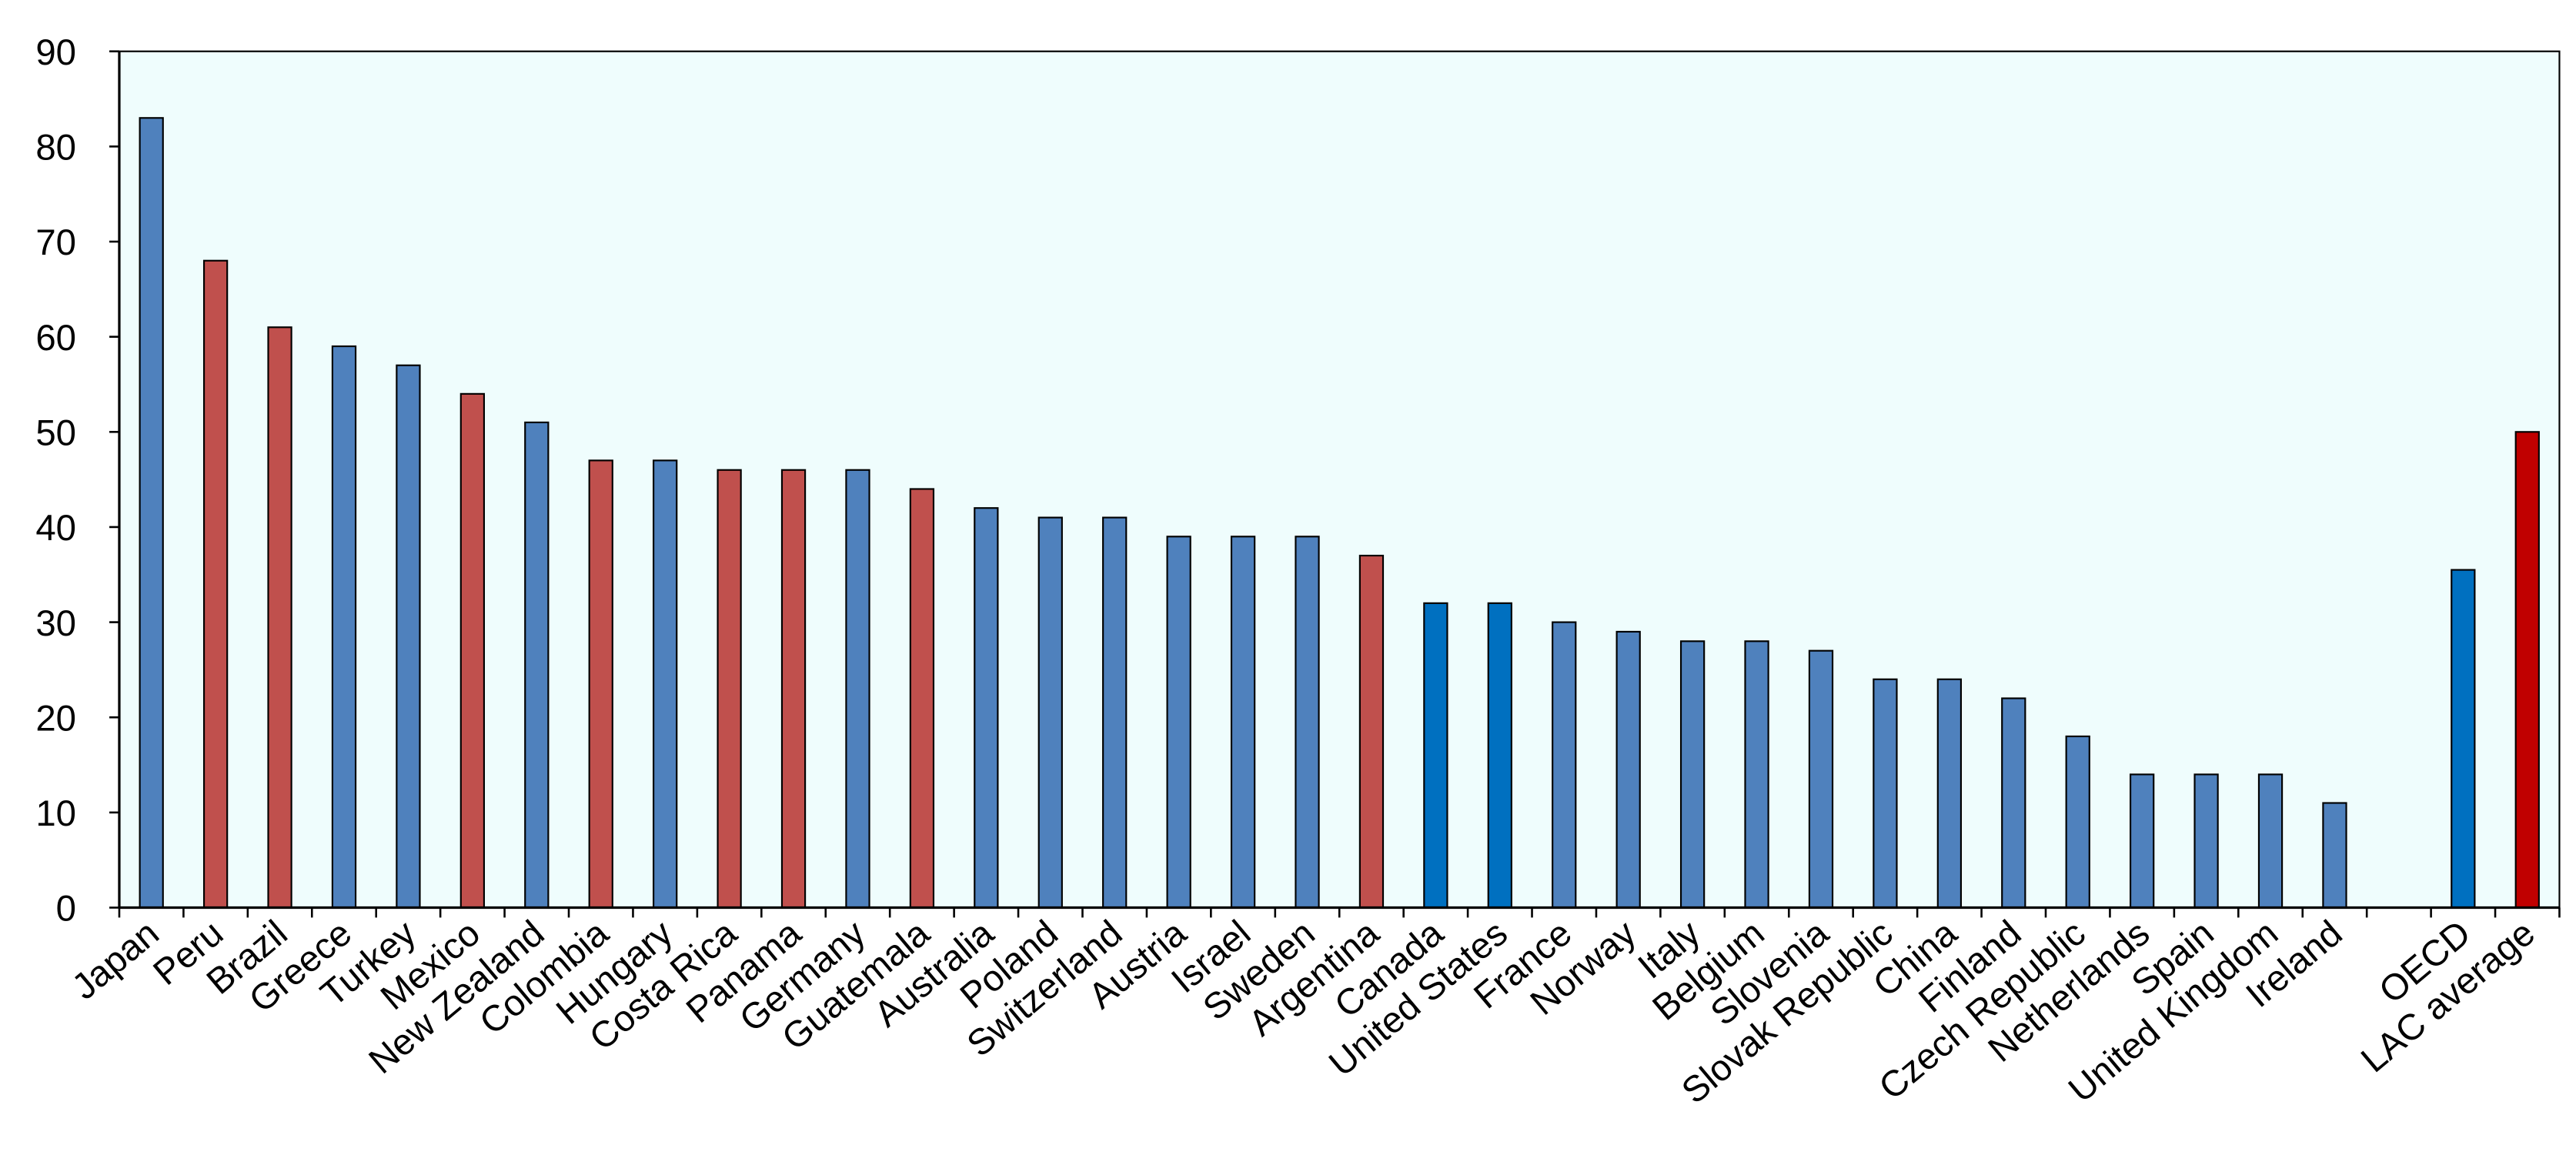 This screenshot has width=2576, height=1165. Describe the element at coordinates (55, 718) in the screenshot. I see `y-tick-label: 20` at that location.